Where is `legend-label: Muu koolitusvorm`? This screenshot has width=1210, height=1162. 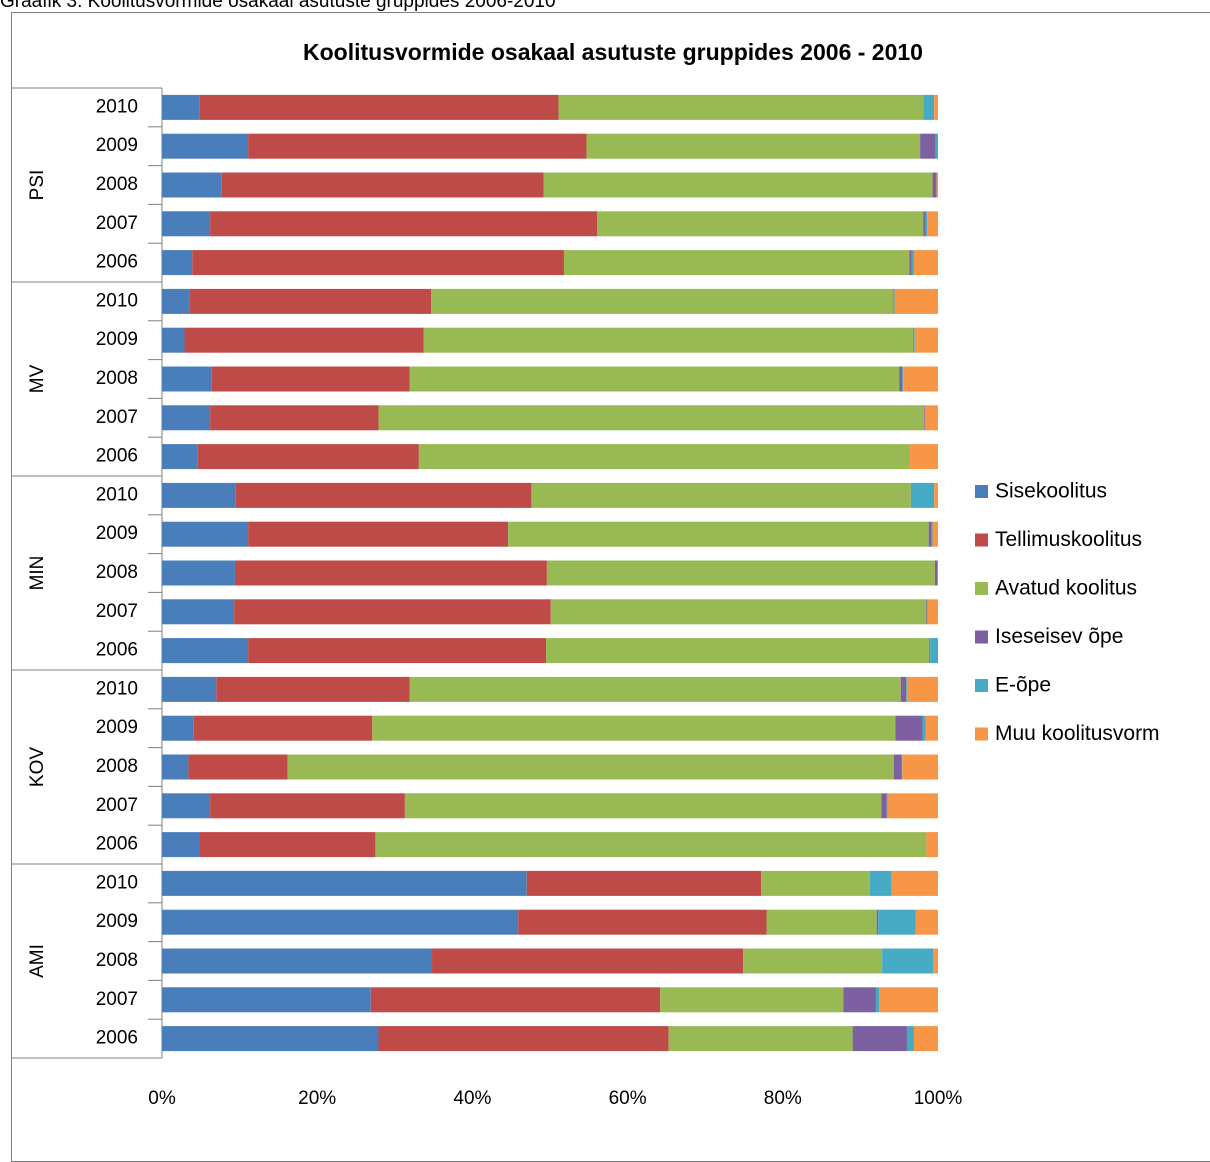 legend-label: Muu koolitusvorm is located at coordinates (1077, 733).